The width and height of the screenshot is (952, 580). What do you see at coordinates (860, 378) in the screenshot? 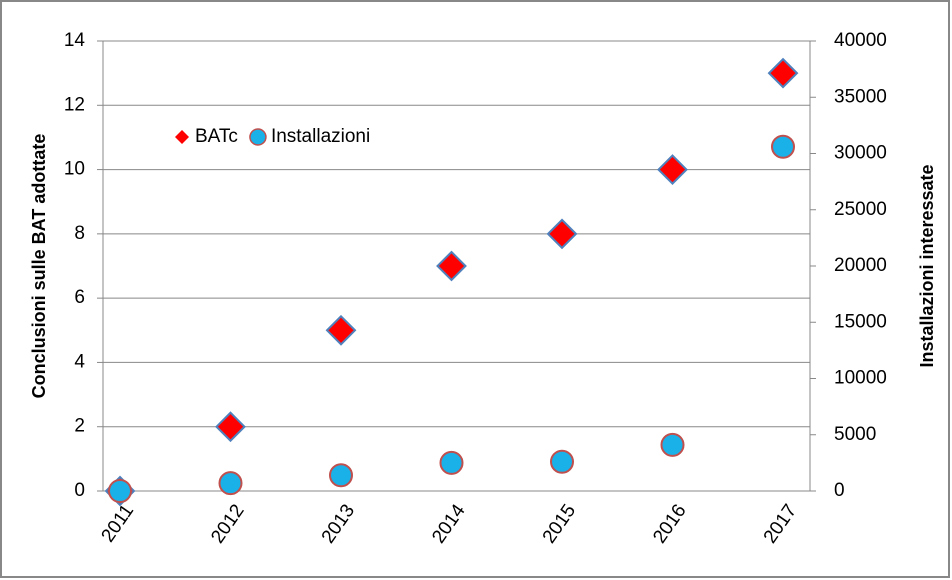
I see `y2-tick-label: 10000` at bounding box center [860, 378].